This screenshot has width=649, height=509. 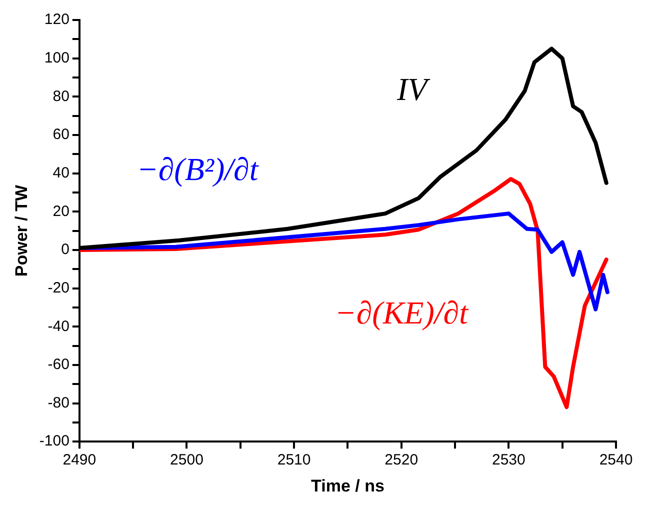 What do you see at coordinates (347, 486) in the screenshot?
I see `x-axis-title: Time / ns` at bounding box center [347, 486].